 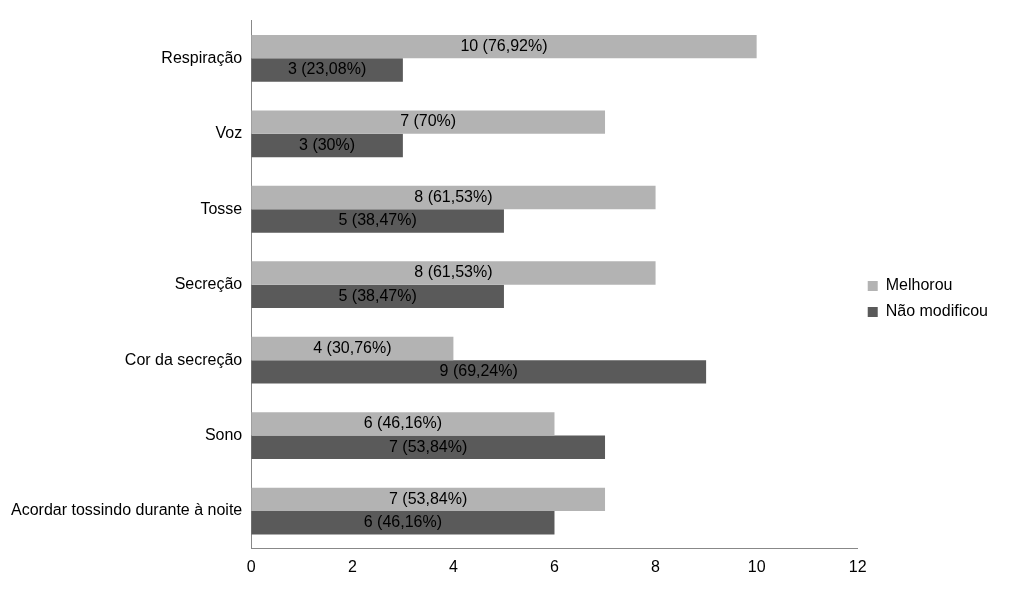 What do you see at coordinates (919, 285) in the screenshot?
I see `legend-label: Melhorou` at bounding box center [919, 285].